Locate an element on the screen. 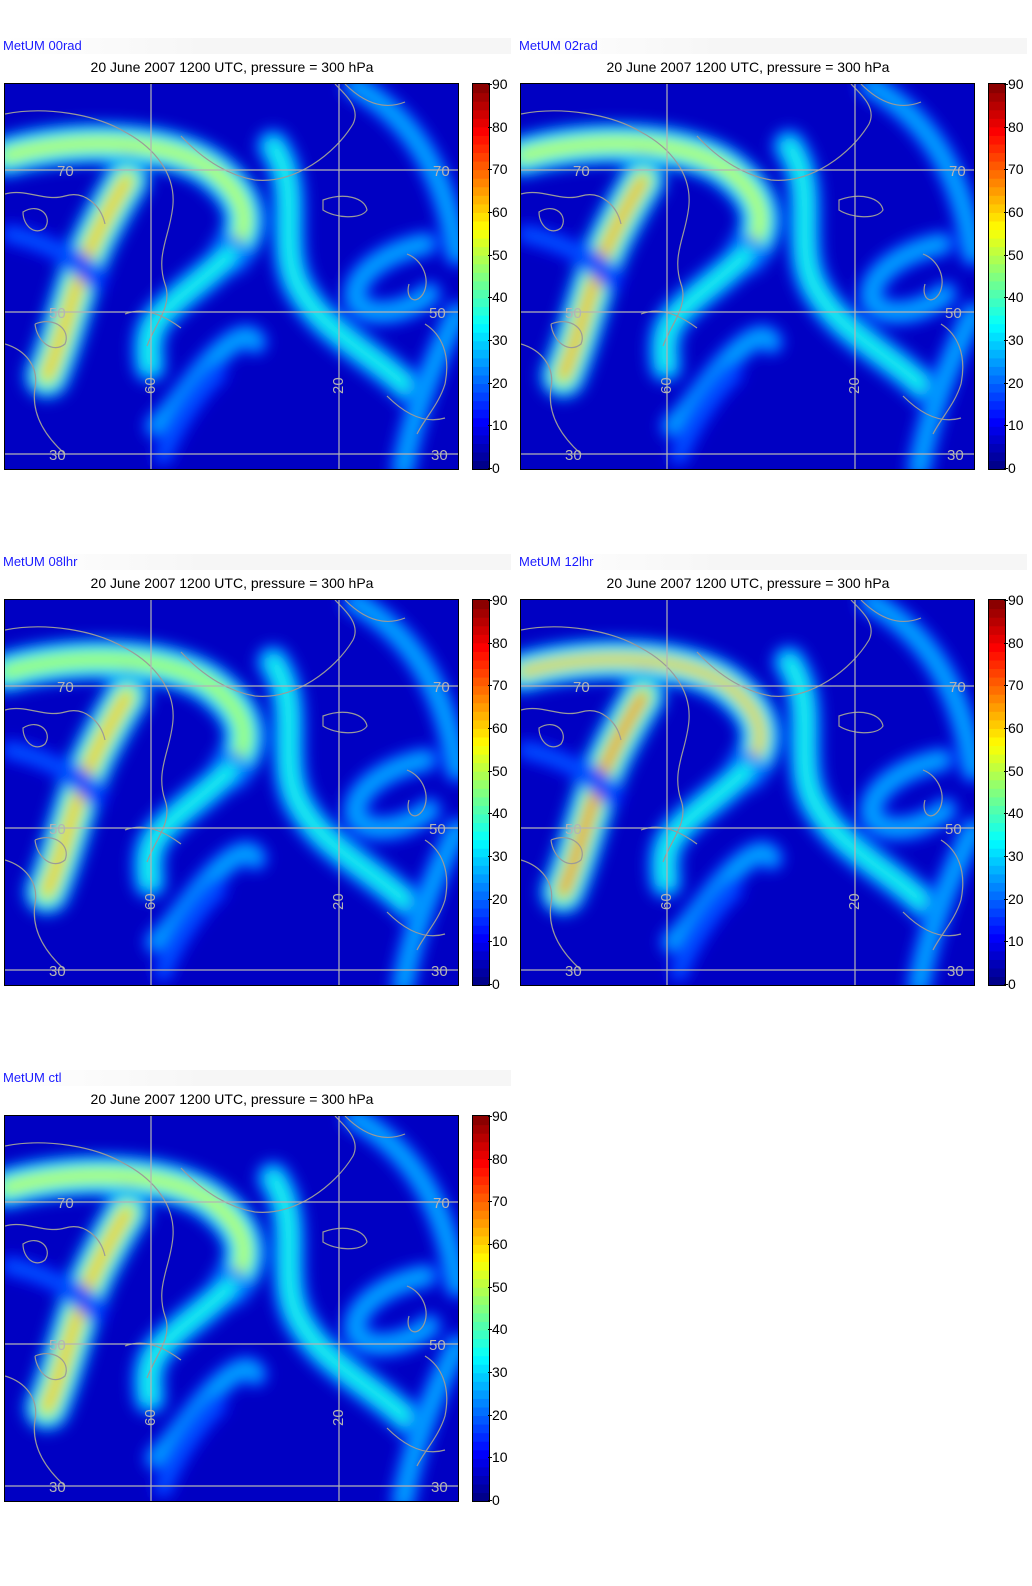  wind-band-se-band is located at coordinates (943, 904).